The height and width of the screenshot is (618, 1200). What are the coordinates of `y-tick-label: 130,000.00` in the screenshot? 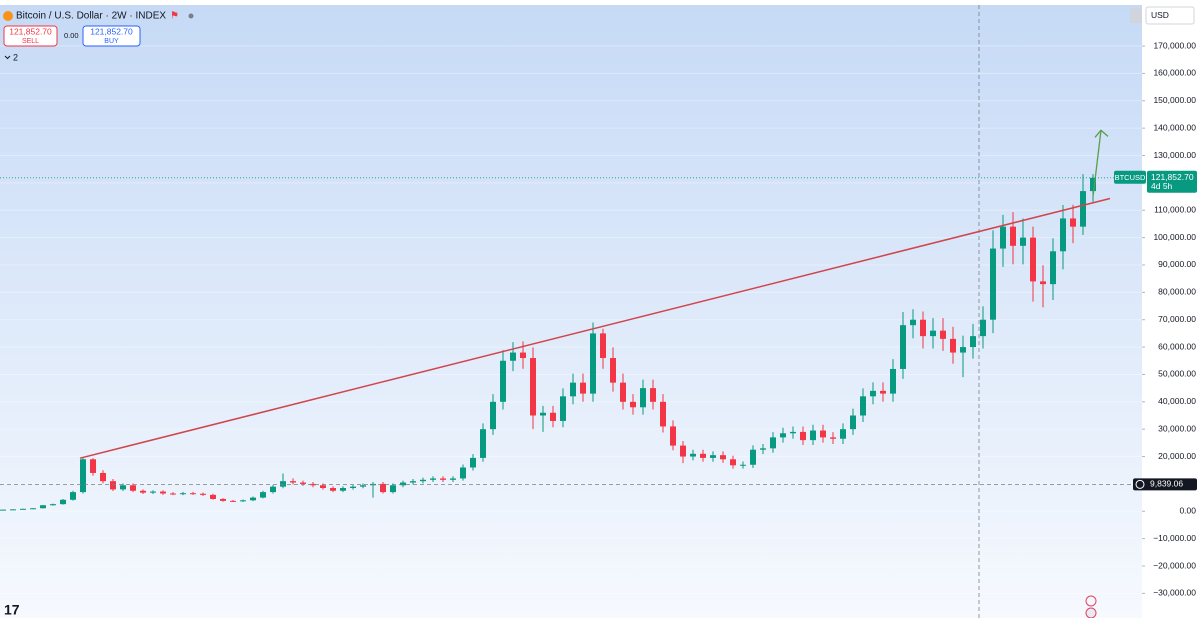 It's located at (1174, 155).